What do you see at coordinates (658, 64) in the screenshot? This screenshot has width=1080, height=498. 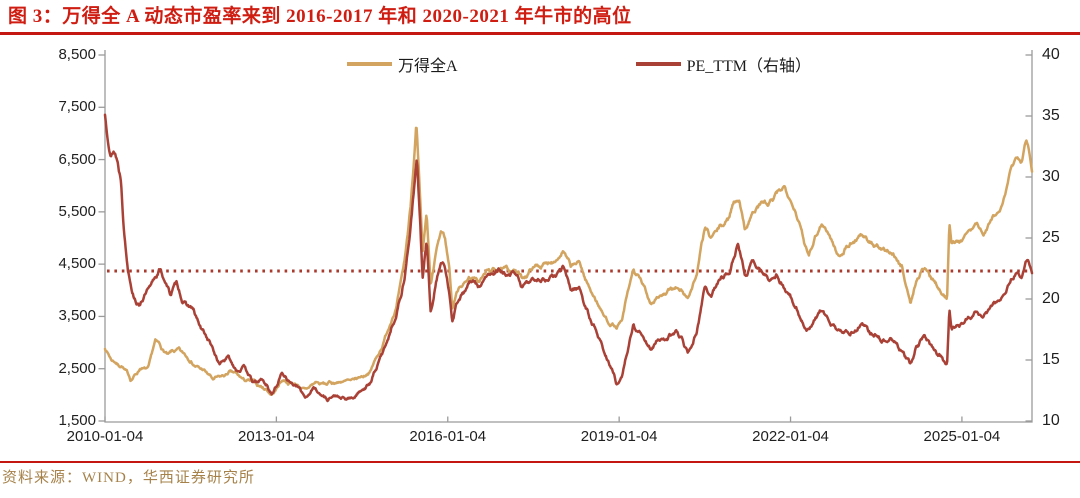 I see `legend-line-swatch-red` at bounding box center [658, 64].